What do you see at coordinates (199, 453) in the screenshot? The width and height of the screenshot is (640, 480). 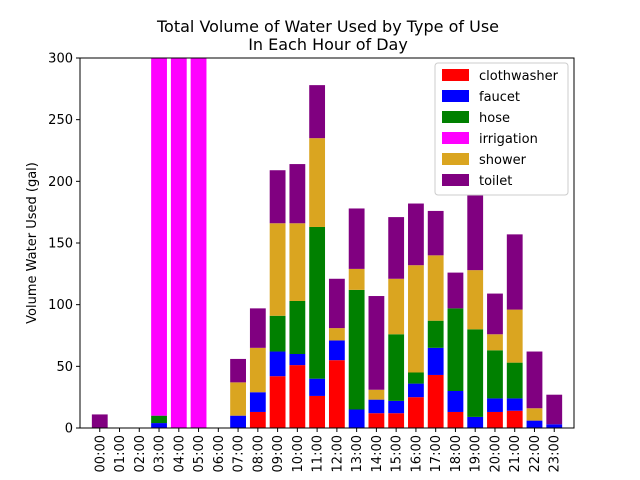 I see `x-tick-label: 05:00` at bounding box center [199, 453].